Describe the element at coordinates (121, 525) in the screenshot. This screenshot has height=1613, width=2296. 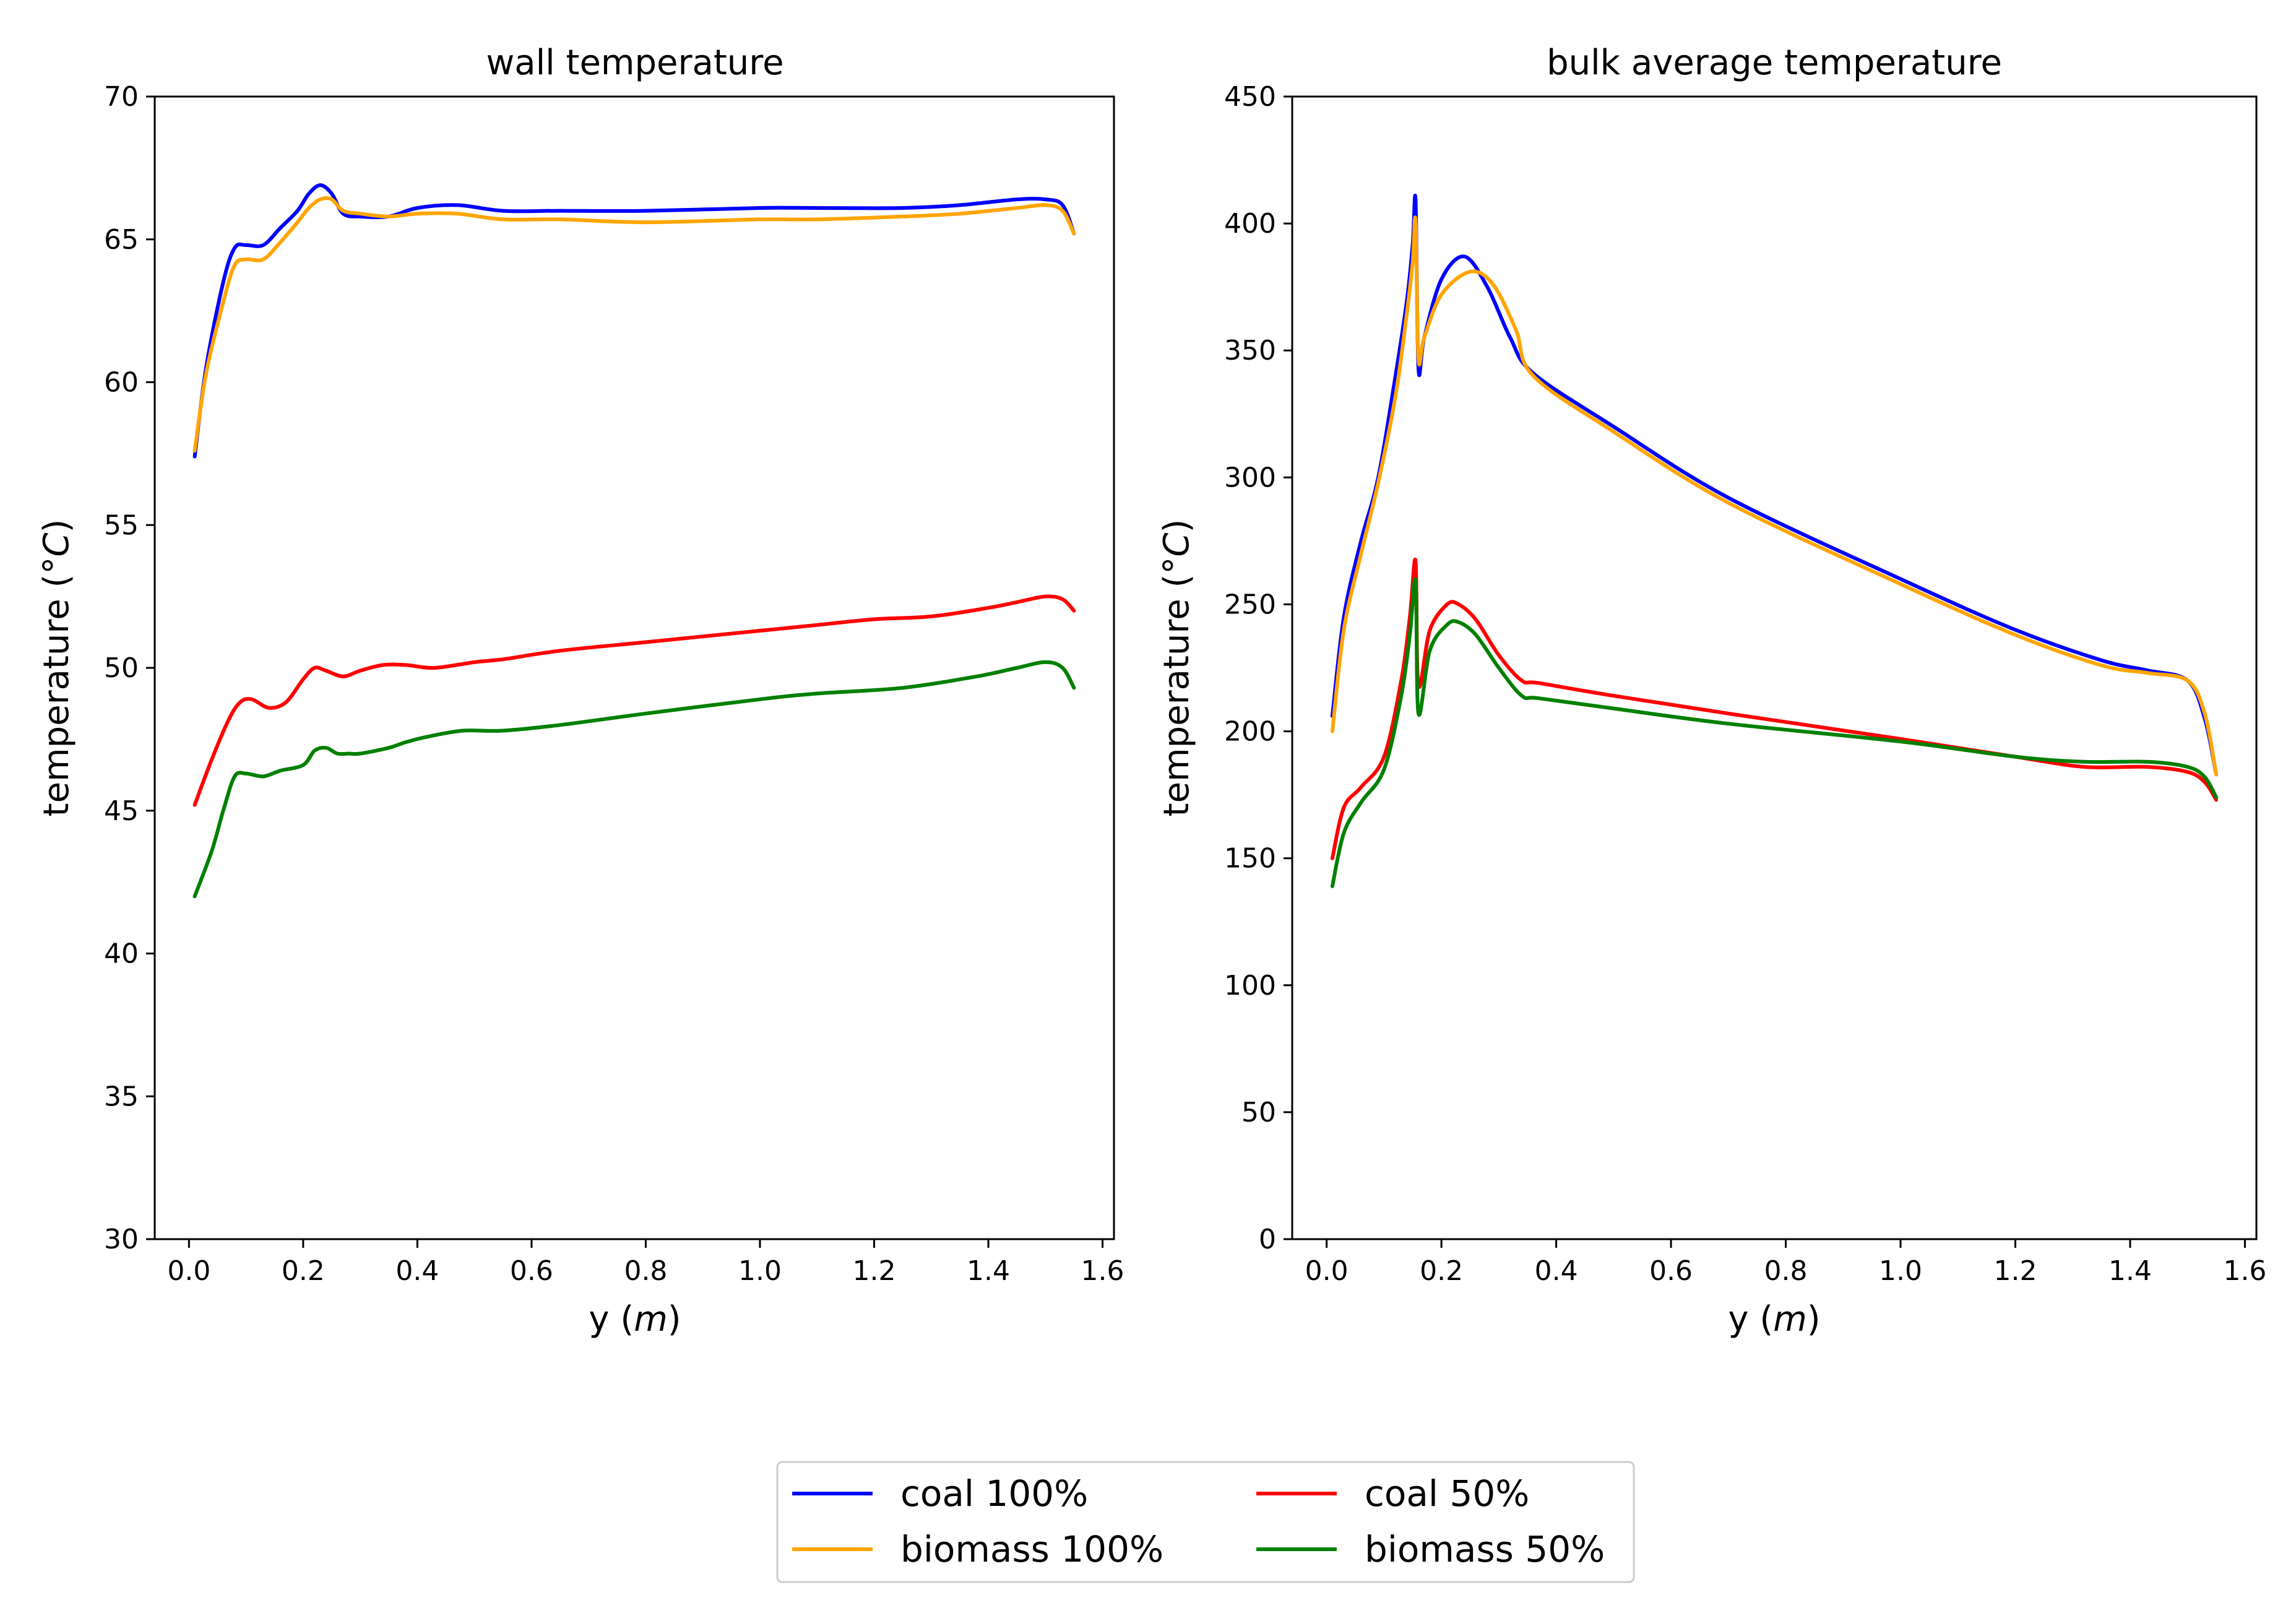
I see `y-tick-label: 55` at that location.